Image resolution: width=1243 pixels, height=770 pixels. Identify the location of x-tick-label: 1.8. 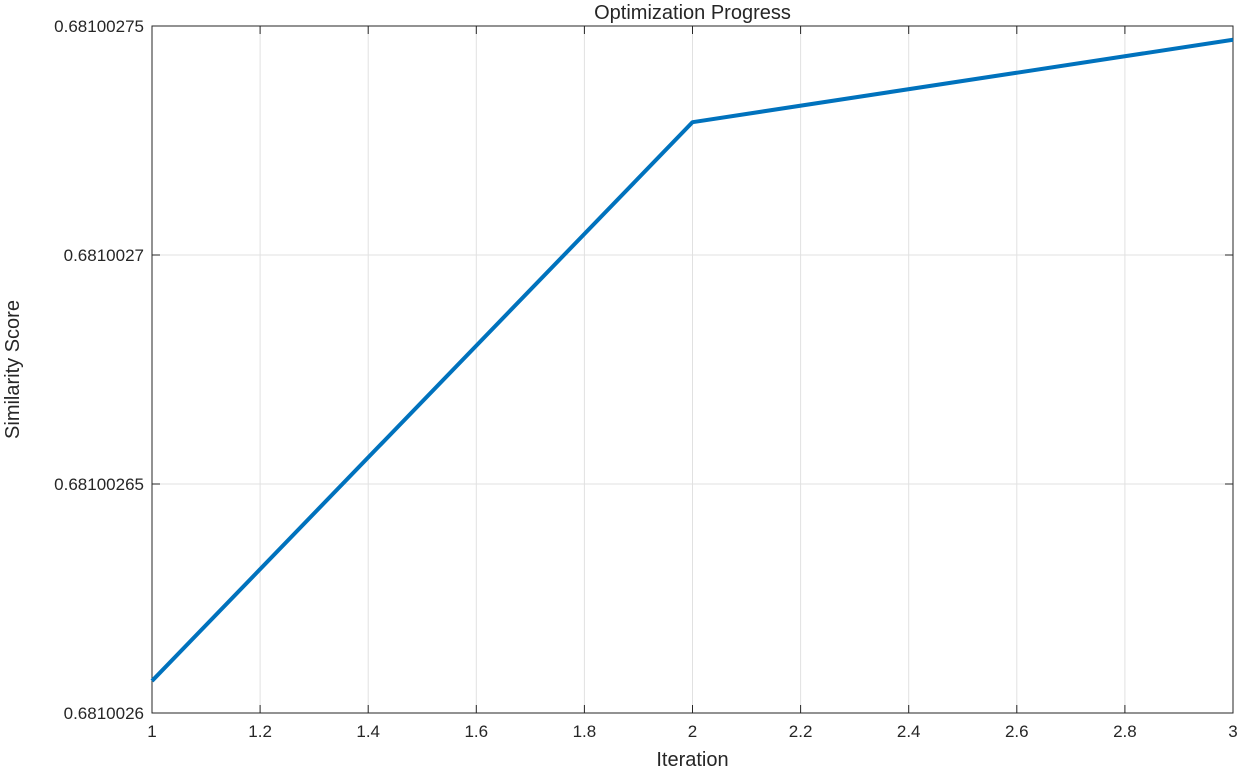
(585, 731).